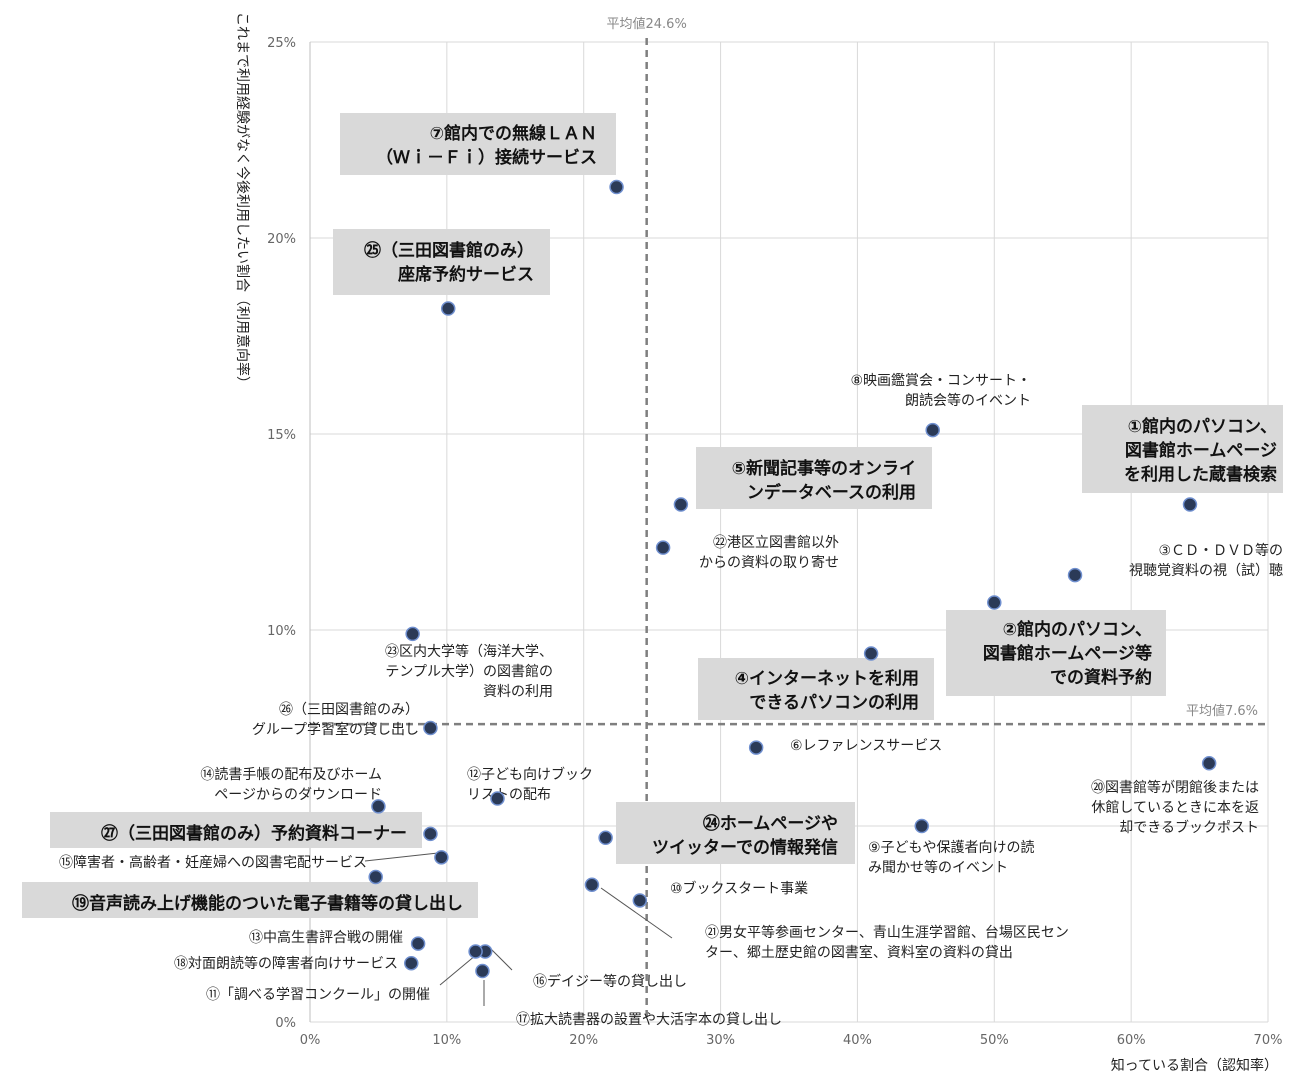 This screenshot has width=1295, height=1075. I want to click on point-label: ㉓区内大学等（海洋大学、テンプル大学）の図書館の資料の利用, so click(469, 671).